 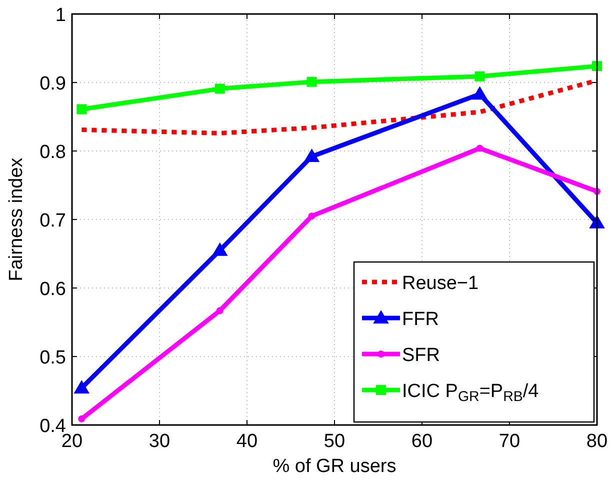 I want to click on y-tick-label: 0.7, so click(x=53, y=221).